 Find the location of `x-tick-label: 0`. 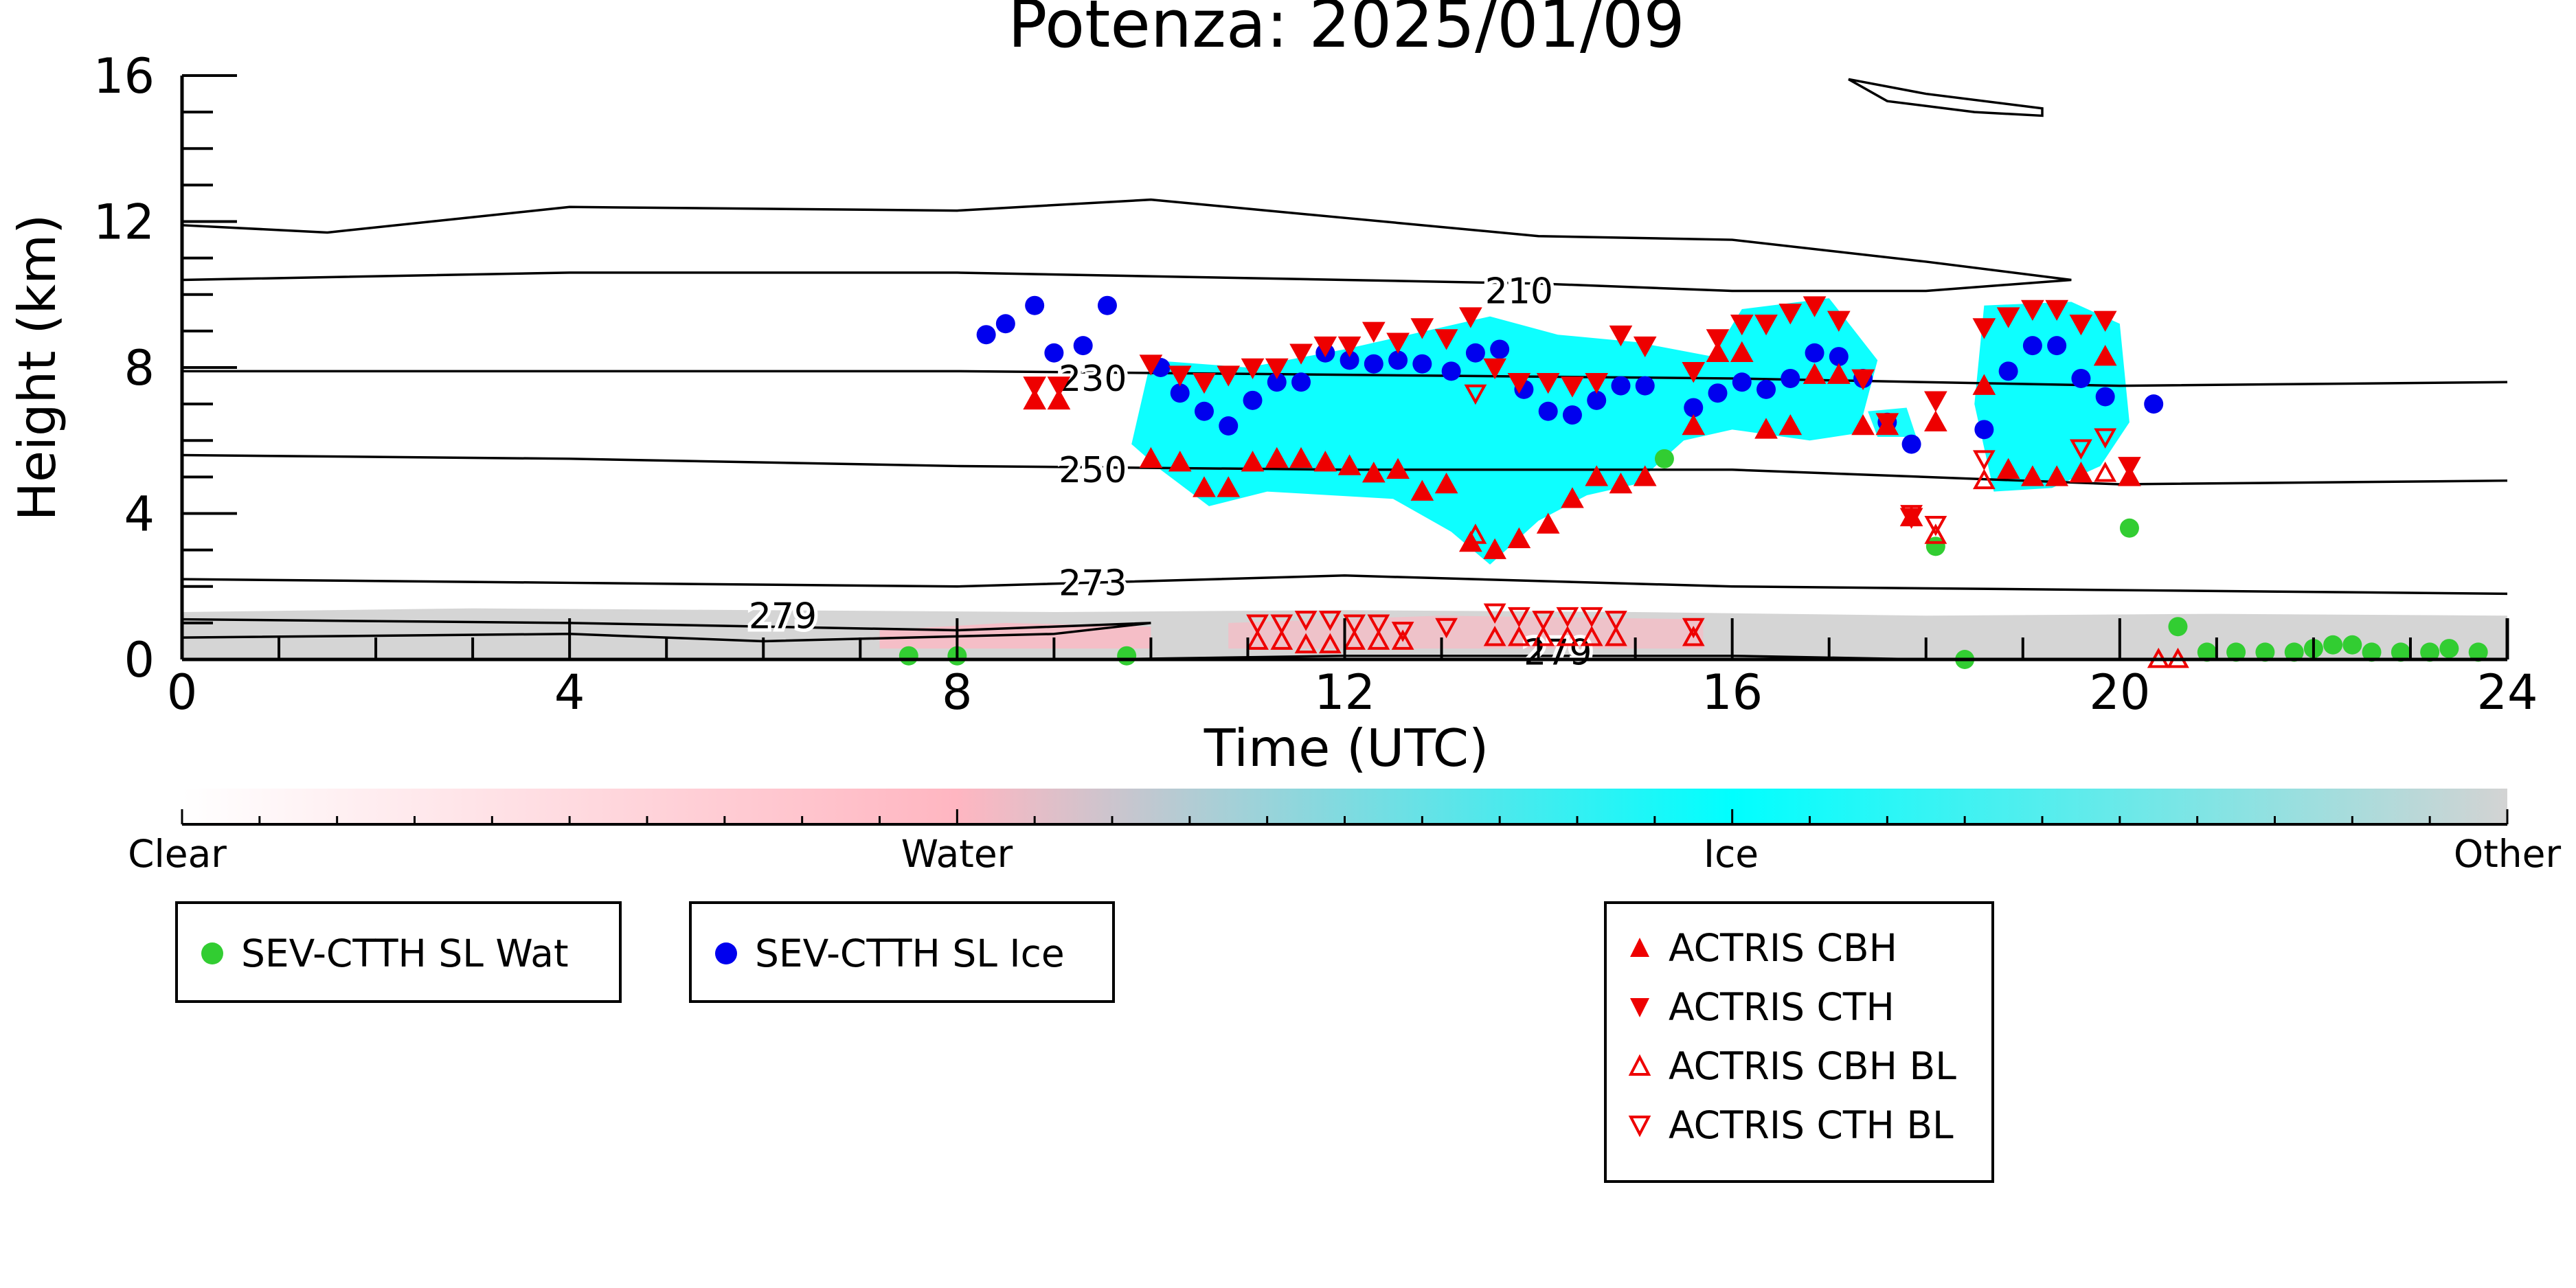

x-tick-label: 0 is located at coordinates (182, 692).